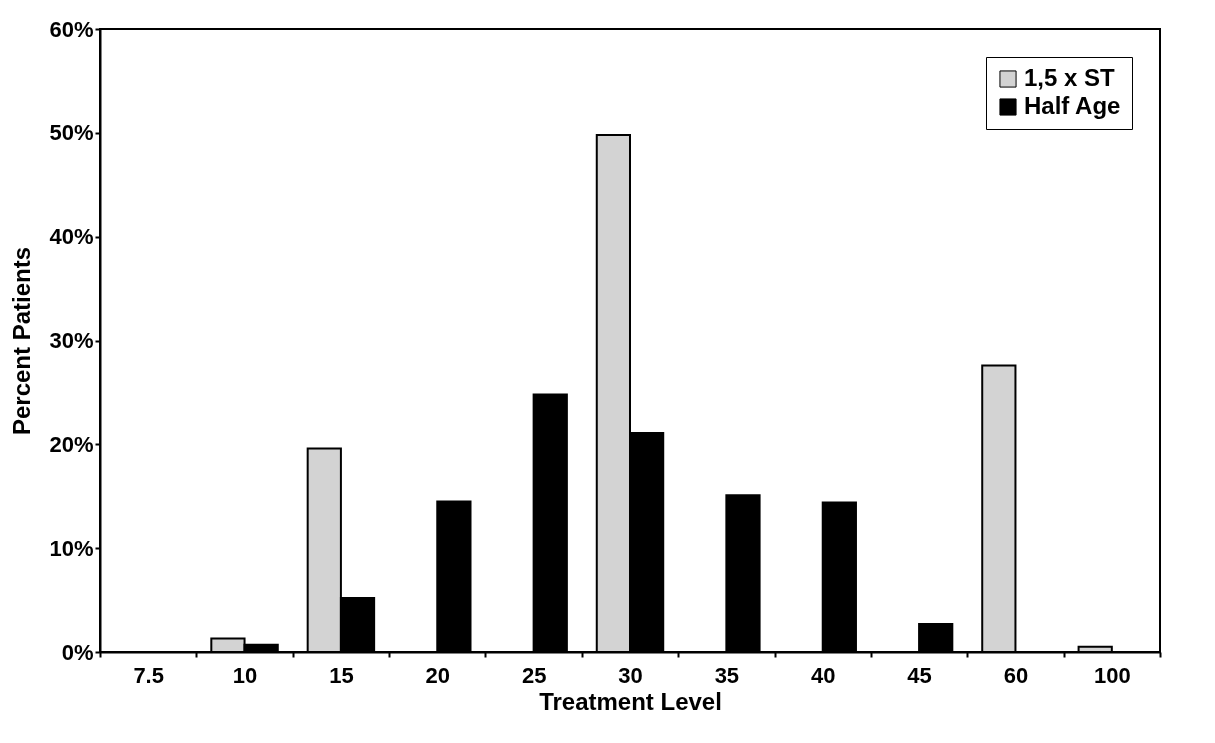 The height and width of the screenshot is (743, 1215). What do you see at coordinates (630, 701) in the screenshot?
I see `x-axis-title: Treatment Level` at bounding box center [630, 701].